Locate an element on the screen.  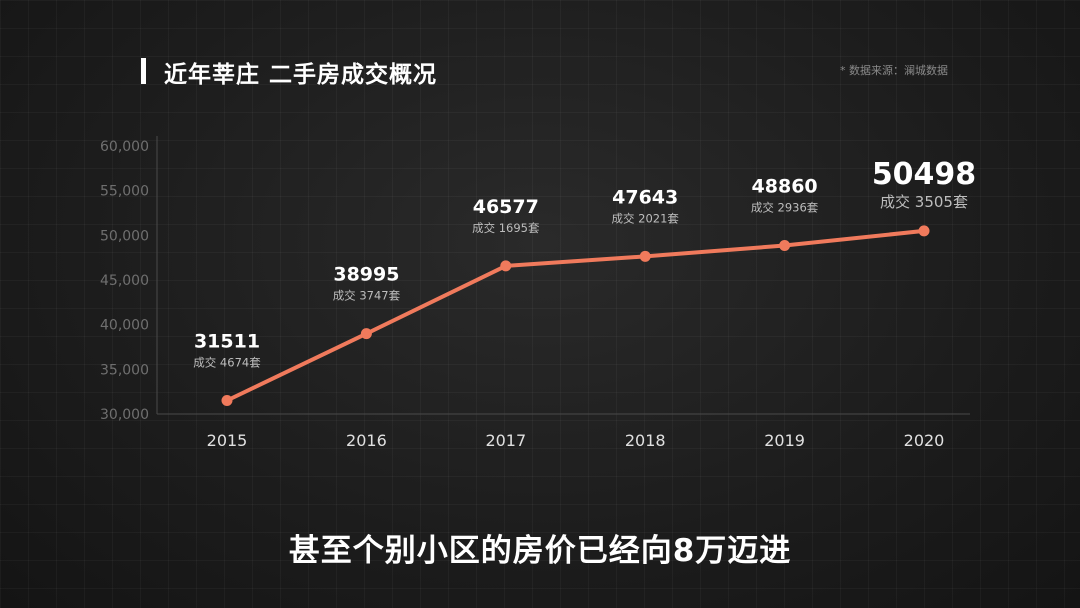
y-tick-label: 50,000 is located at coordinates (124, 236).